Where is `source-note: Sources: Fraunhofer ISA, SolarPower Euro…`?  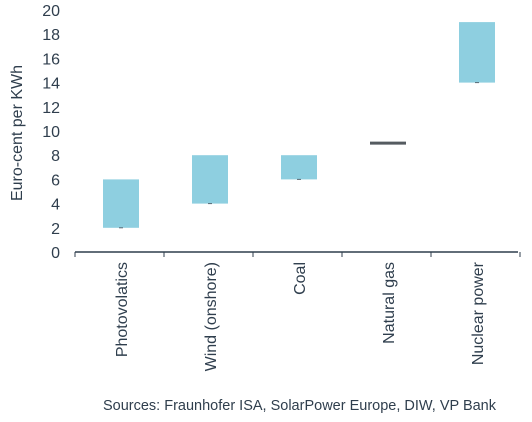
source-note: Sources: Fraunhofer ISA, SolarPower Euro… is located at coordinates (299, 406).